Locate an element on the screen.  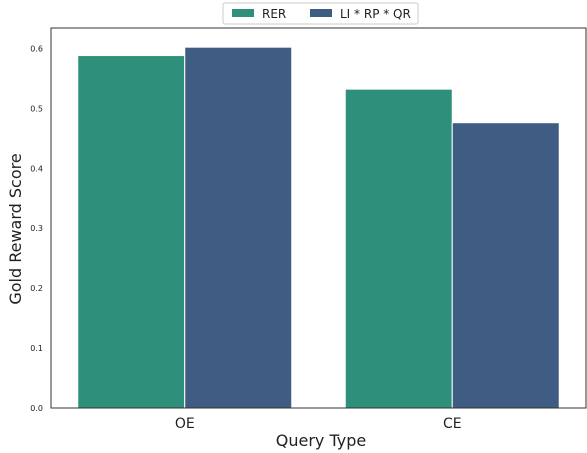
y-tick-label: 0.6 is located at coordinates (36, 48).